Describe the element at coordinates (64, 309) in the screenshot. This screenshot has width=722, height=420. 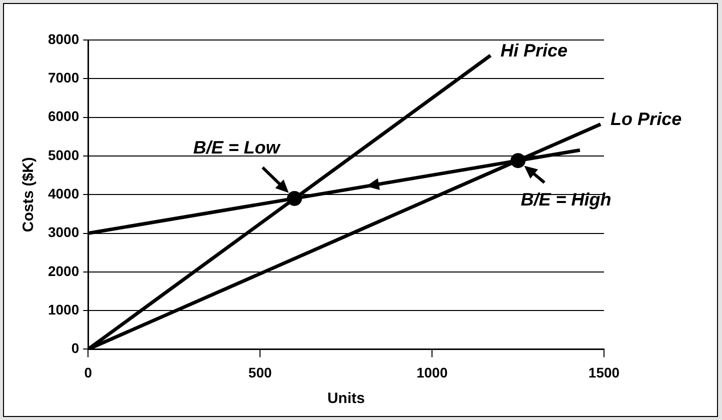
I see `y-tick-label: 1000` at that location.